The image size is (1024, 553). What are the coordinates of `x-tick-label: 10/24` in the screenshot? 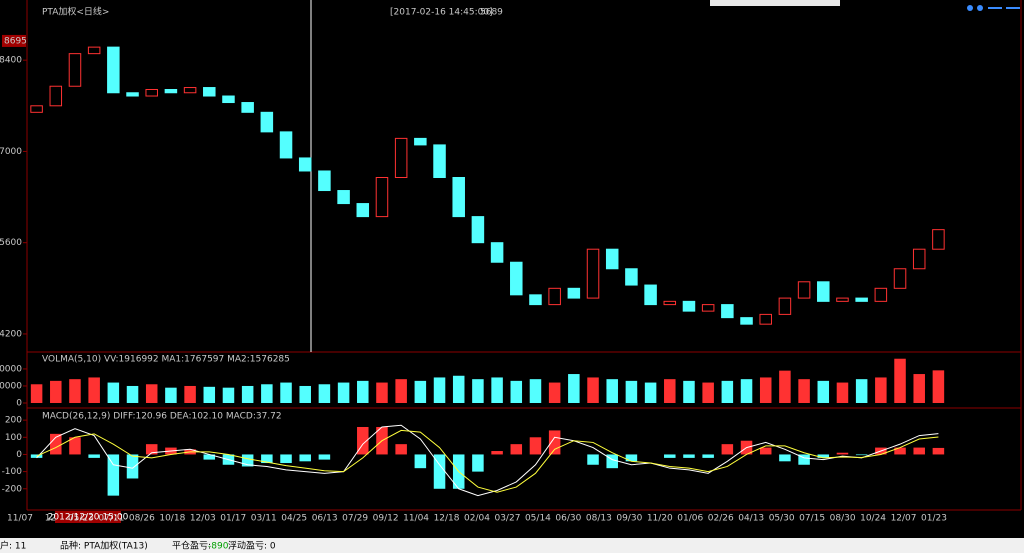 It's located at (873, 519).